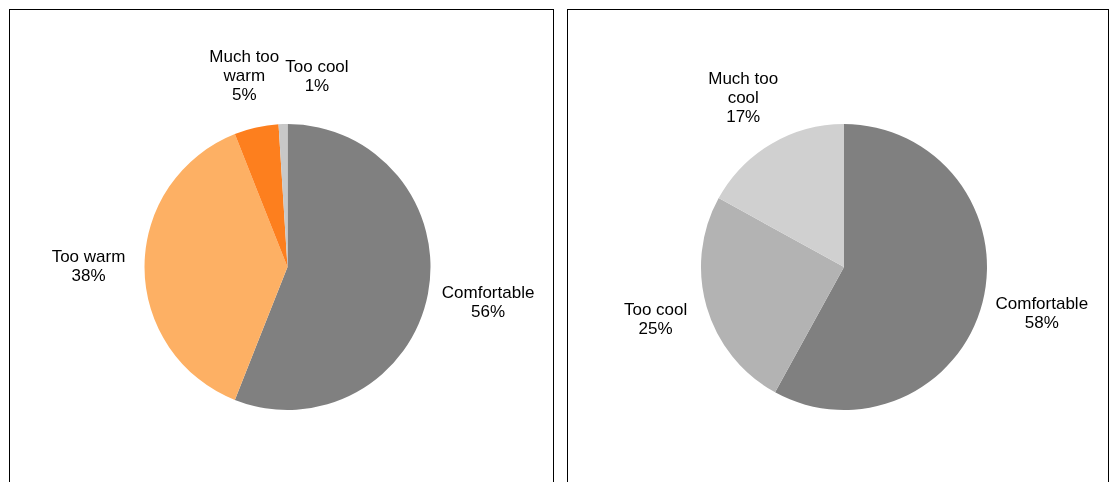 Image resolution: width=1110 pixels, height=482 pixels. I want to click on data-label: 17%, so click(743, 117).